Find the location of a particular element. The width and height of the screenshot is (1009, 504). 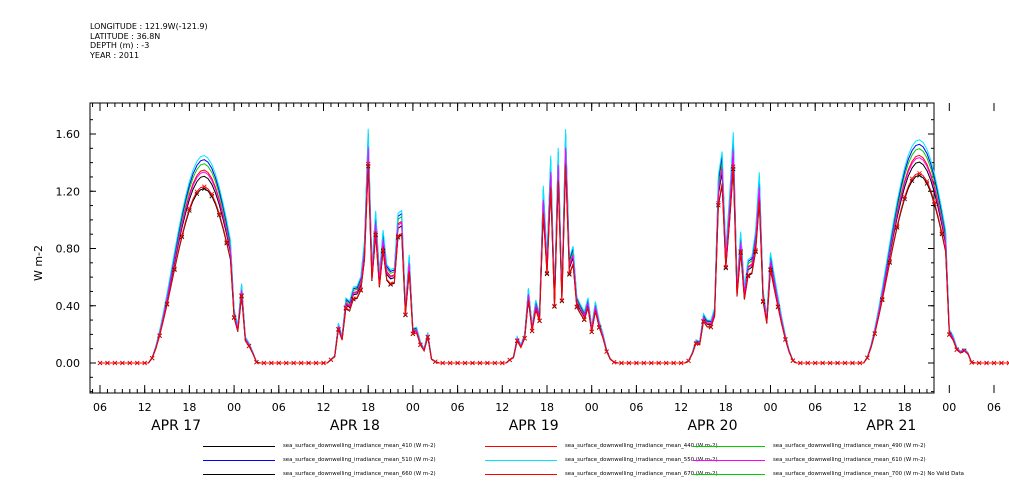

latitude-text: LATITUDE : 36.8N is located at coordinates (125, 36).